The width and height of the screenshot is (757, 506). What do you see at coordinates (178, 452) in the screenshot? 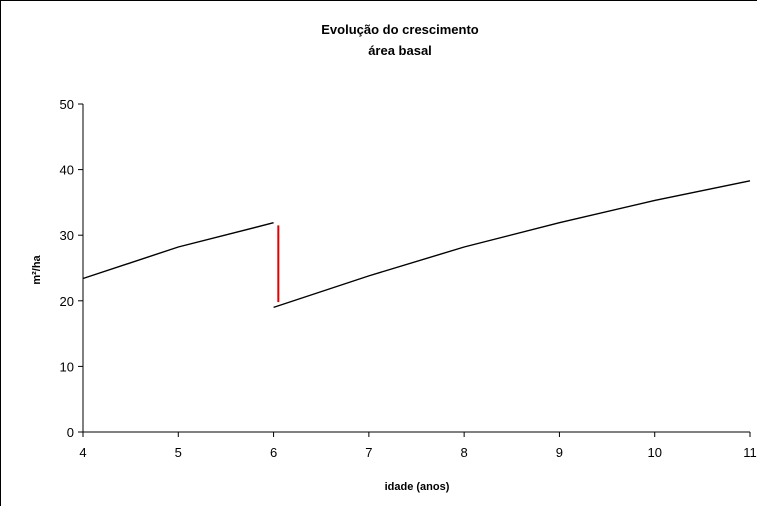
I see `x-tick-label: 5` at bounding box center [178, 452].